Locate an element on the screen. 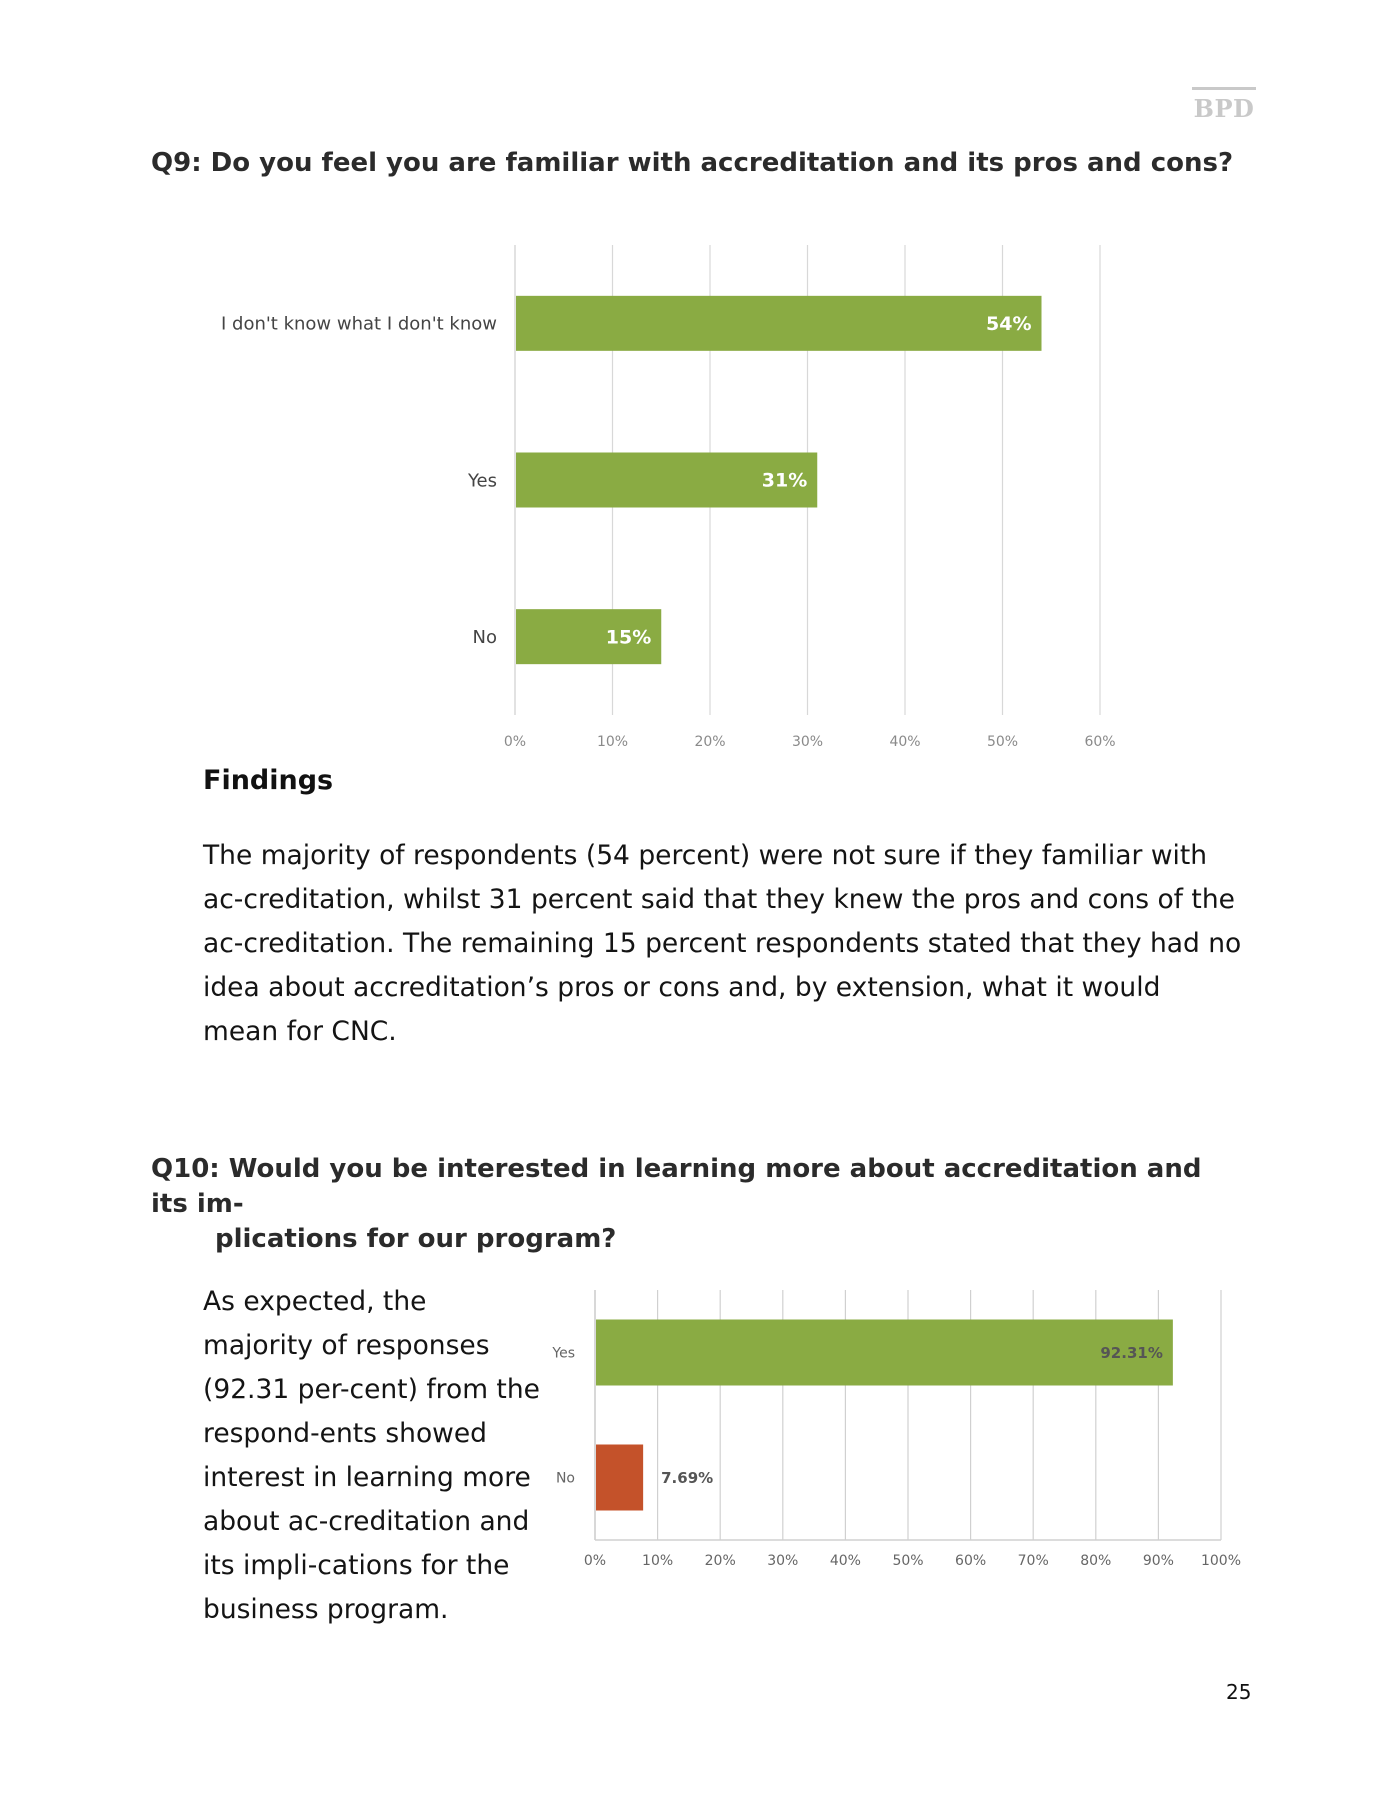  page-number: 25 is located at coordinates (1239, 1692).